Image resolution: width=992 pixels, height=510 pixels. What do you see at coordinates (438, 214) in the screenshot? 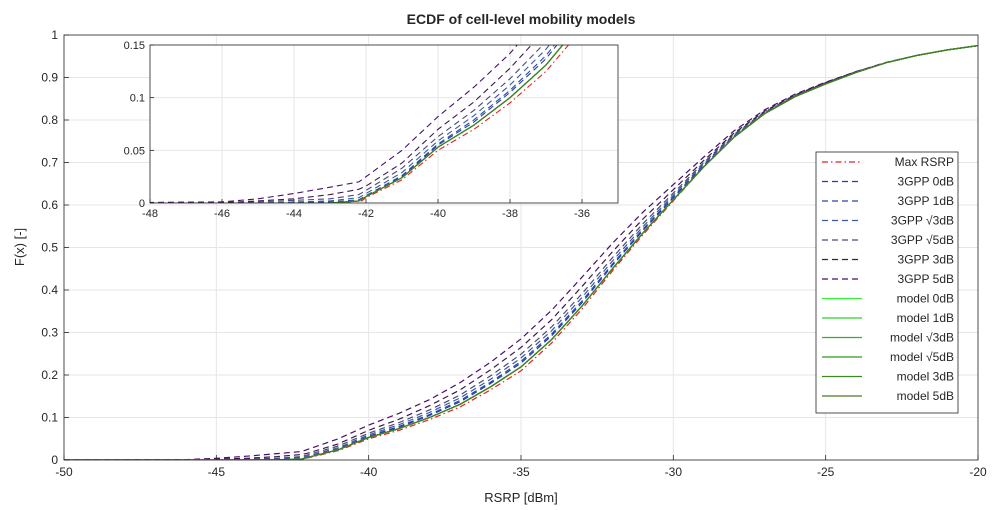
I see `inset-x-tick-label: -40` at bounding box center [438, 214].